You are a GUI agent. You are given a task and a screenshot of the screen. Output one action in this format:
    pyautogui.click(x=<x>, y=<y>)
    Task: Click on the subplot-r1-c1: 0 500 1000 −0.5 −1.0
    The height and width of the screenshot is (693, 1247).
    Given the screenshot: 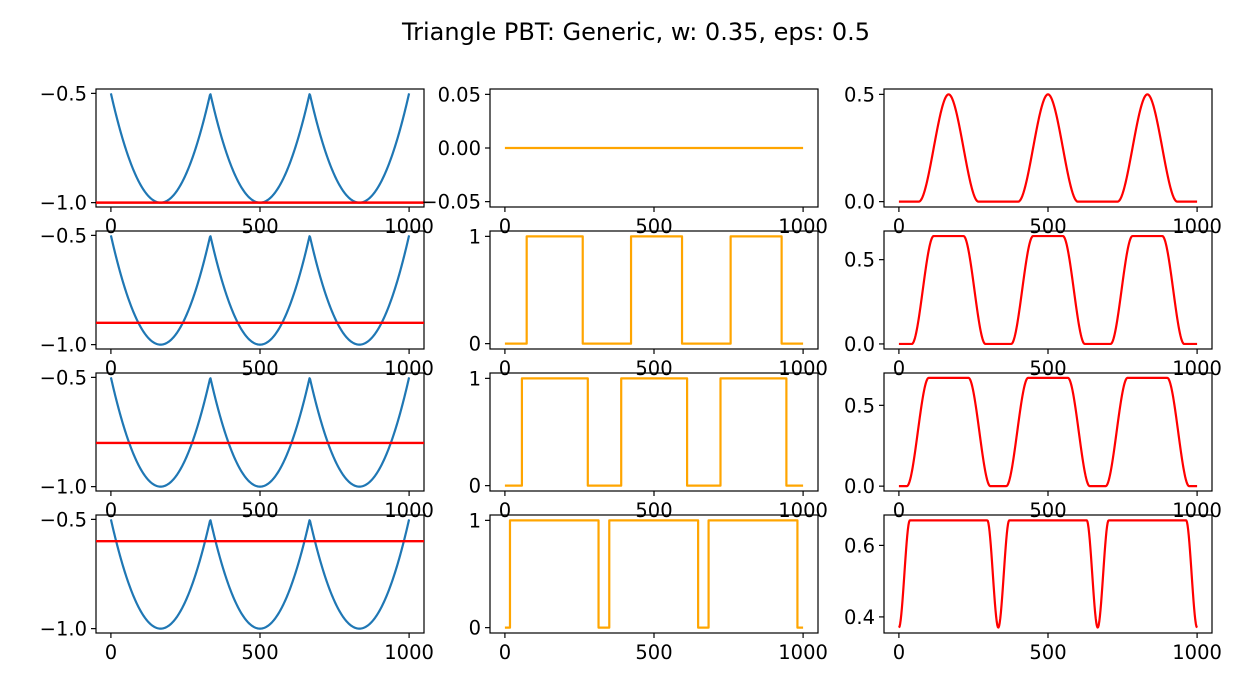 What is the action you would take?
    pyautogui.click(x=237, y=160)
    